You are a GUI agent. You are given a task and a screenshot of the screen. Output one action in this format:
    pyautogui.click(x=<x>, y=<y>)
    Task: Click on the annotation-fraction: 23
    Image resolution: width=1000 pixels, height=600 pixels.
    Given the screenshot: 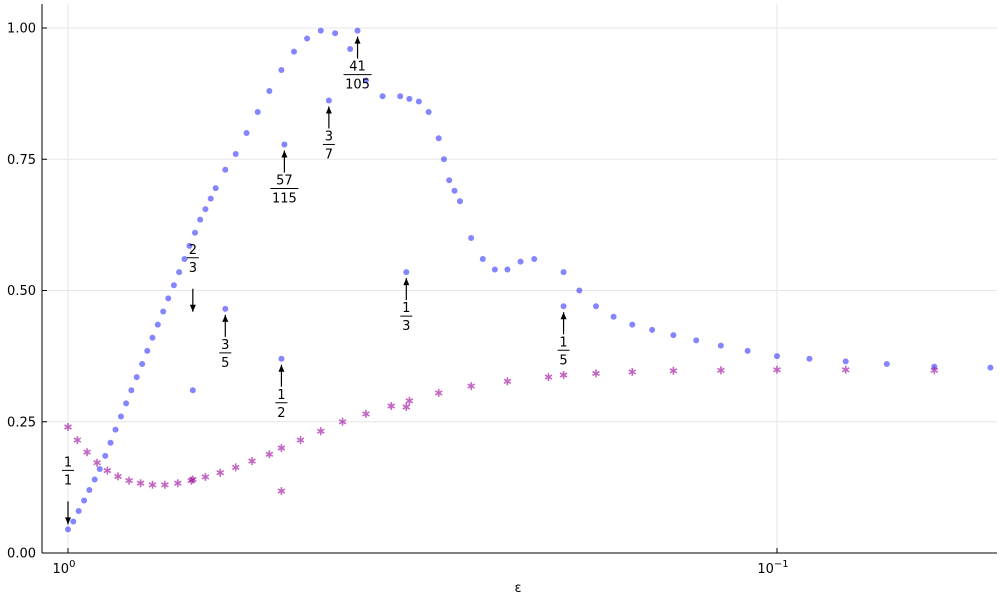 What is the action you would take?
    pyautogui.click(x=192, y=277)
    